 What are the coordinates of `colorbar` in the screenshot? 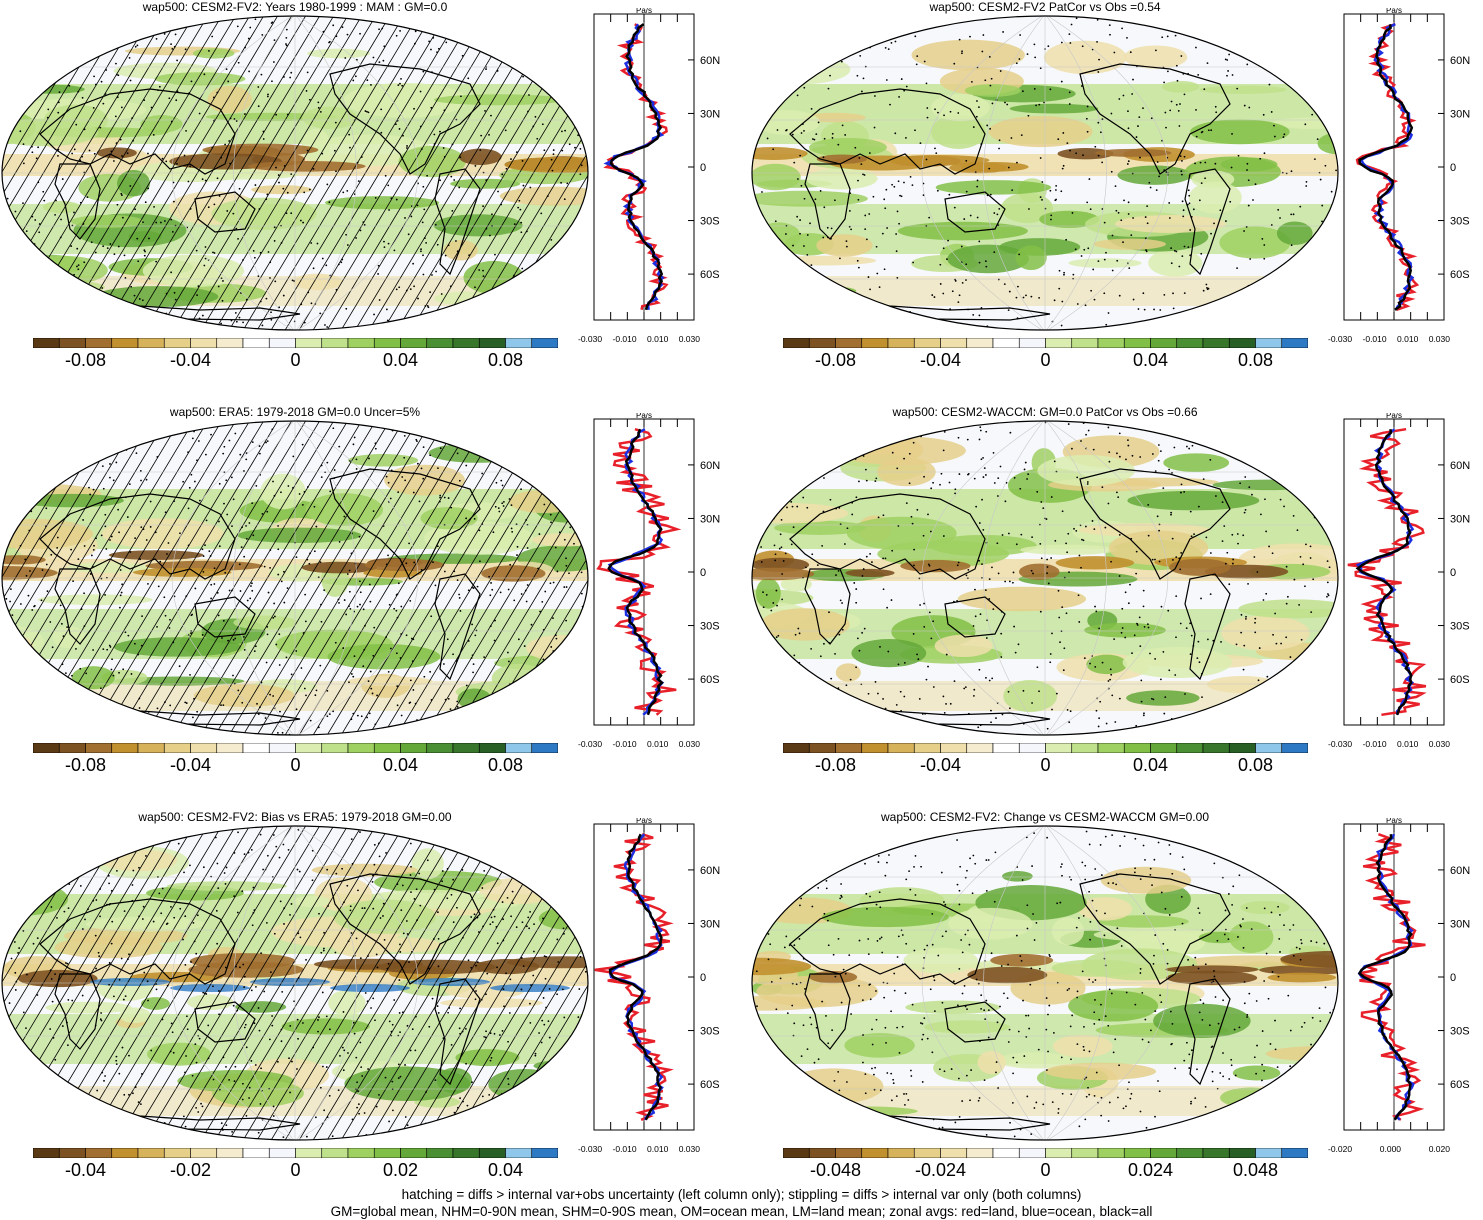 It's located at (295, 748).